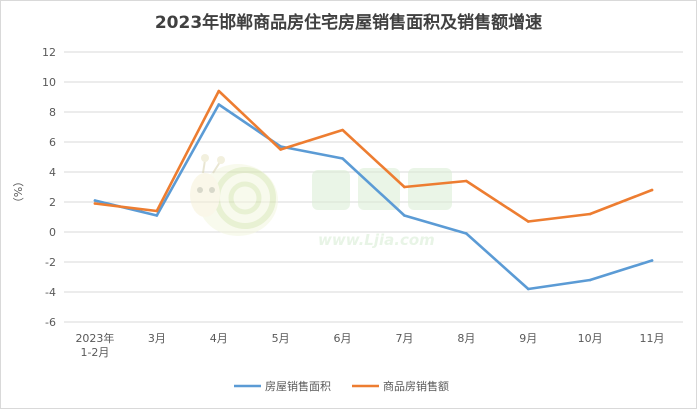  I want to click on x-tick-label: 5月, so click(281, 338).